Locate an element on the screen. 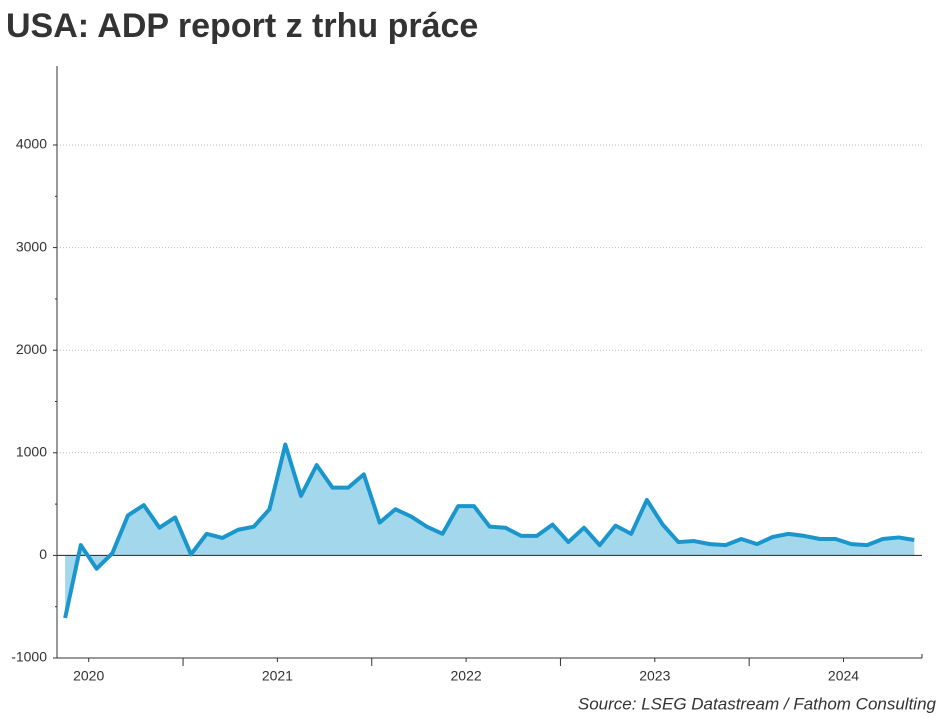 This screenshot has width=950, height=718. y-tick-label: 0 is located at coordinates (43, 554).